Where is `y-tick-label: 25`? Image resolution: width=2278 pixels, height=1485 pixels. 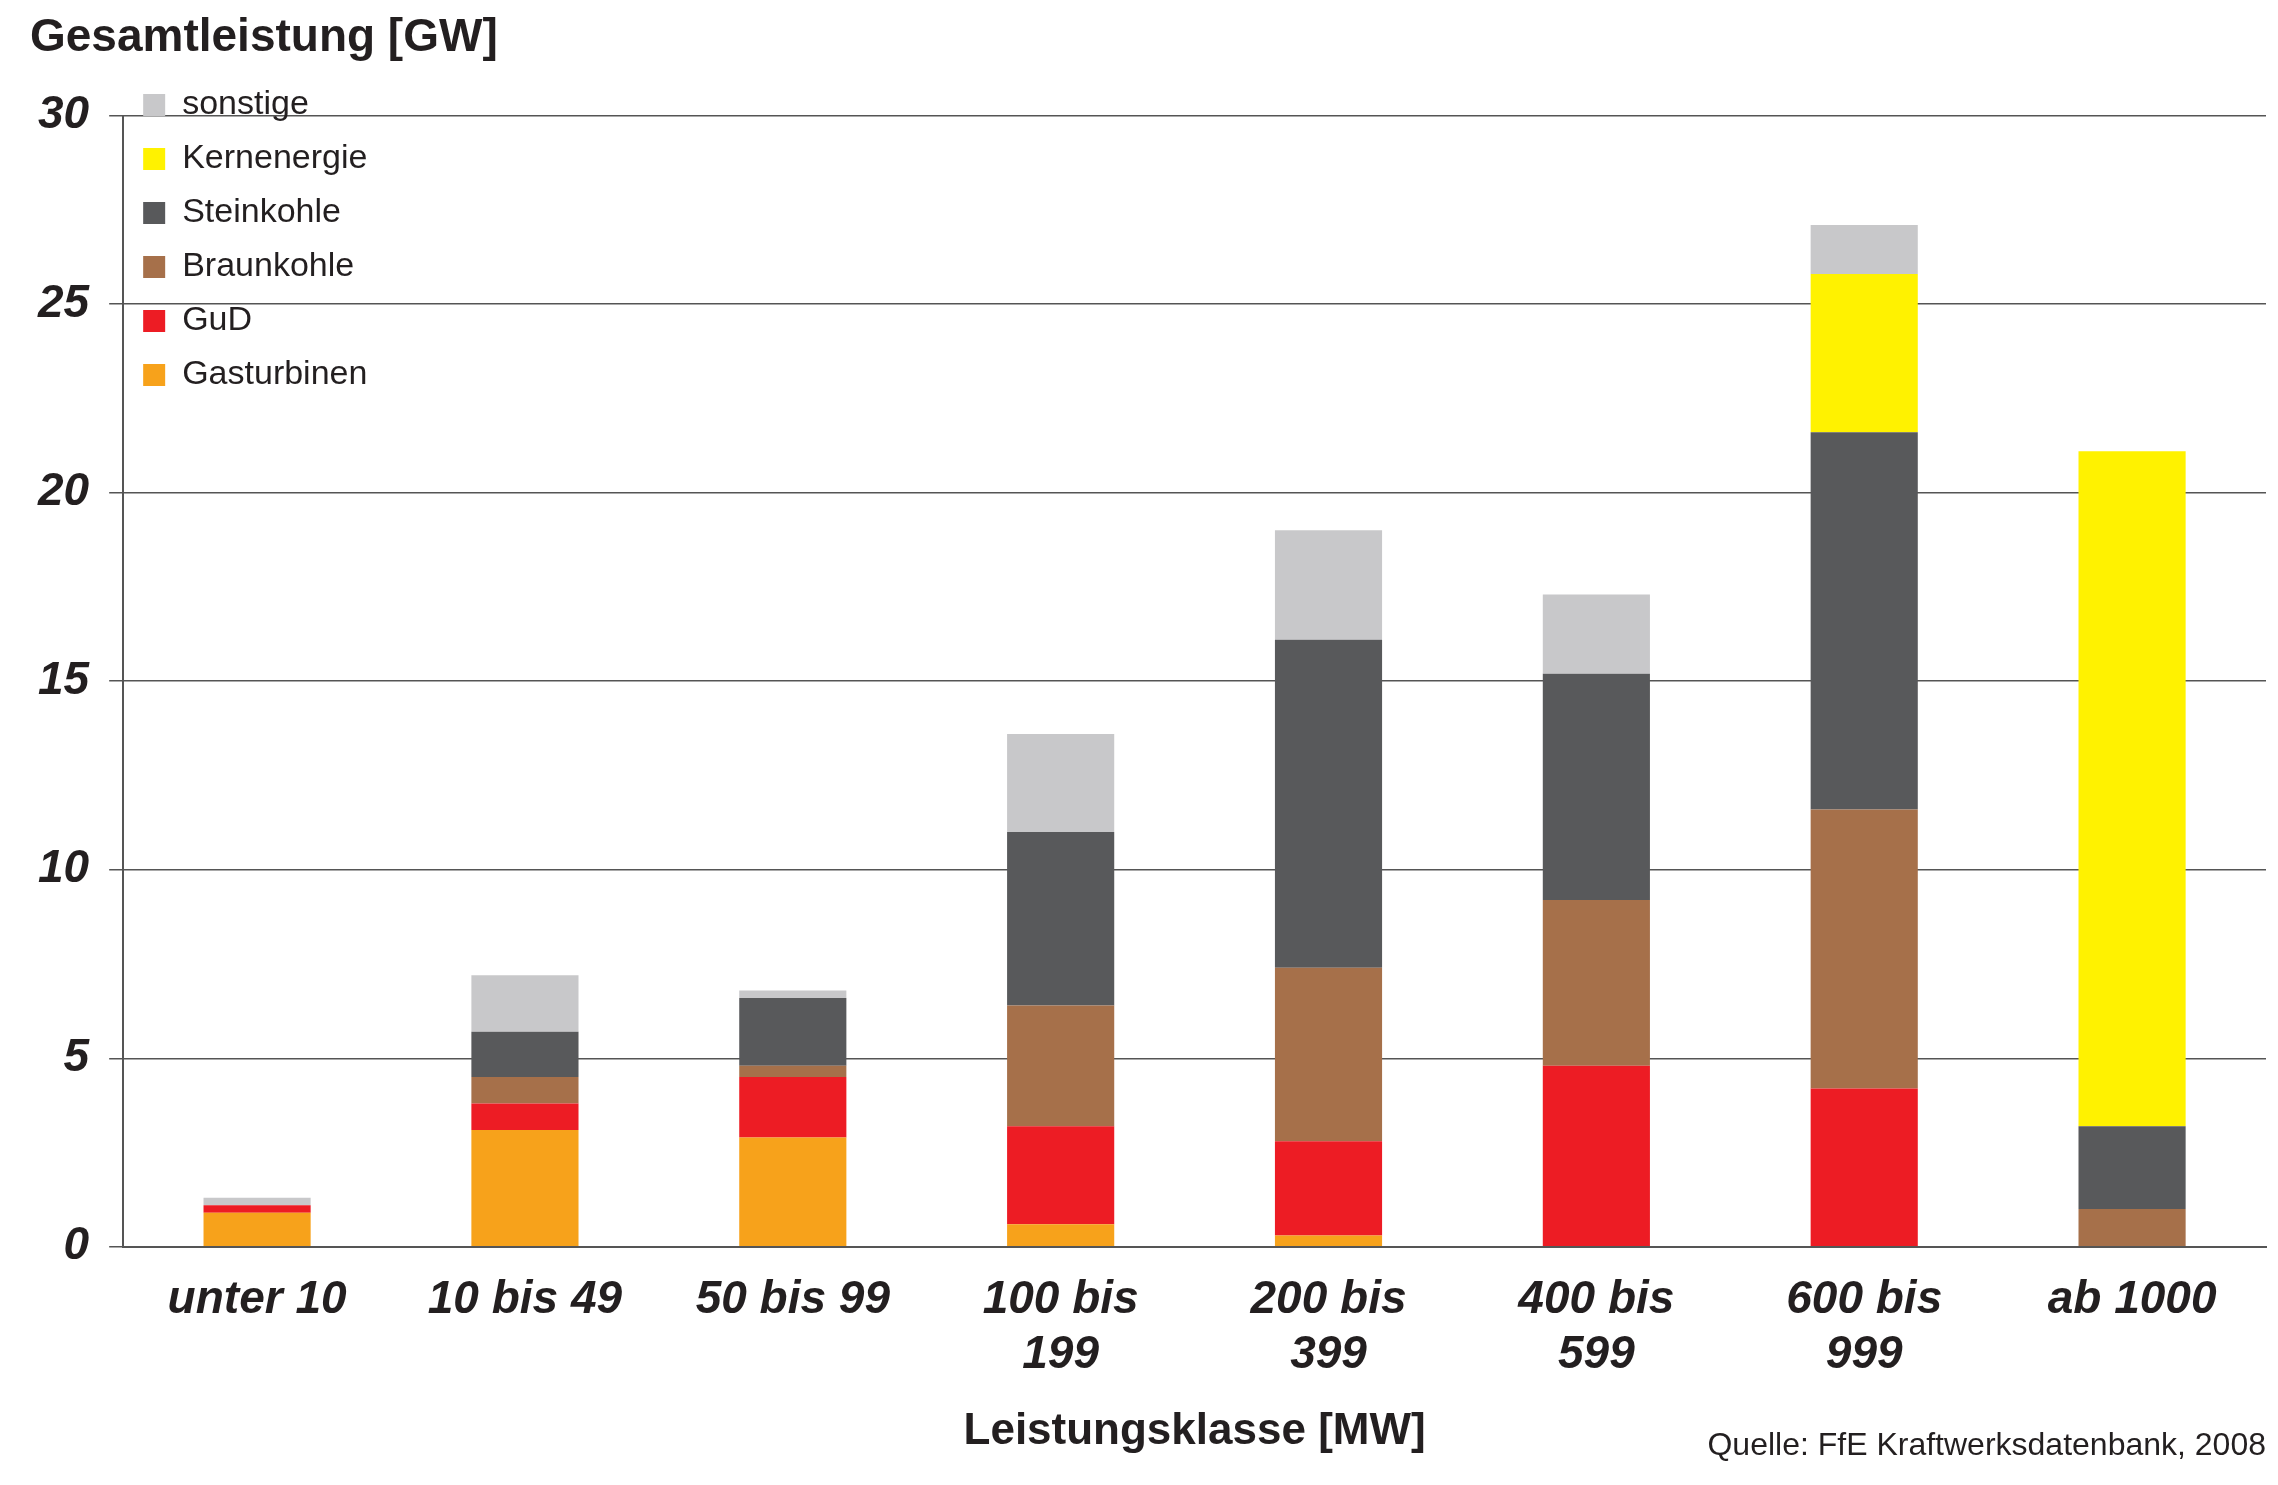
y-tick-label: 25 is located at coordinates (63, 300).